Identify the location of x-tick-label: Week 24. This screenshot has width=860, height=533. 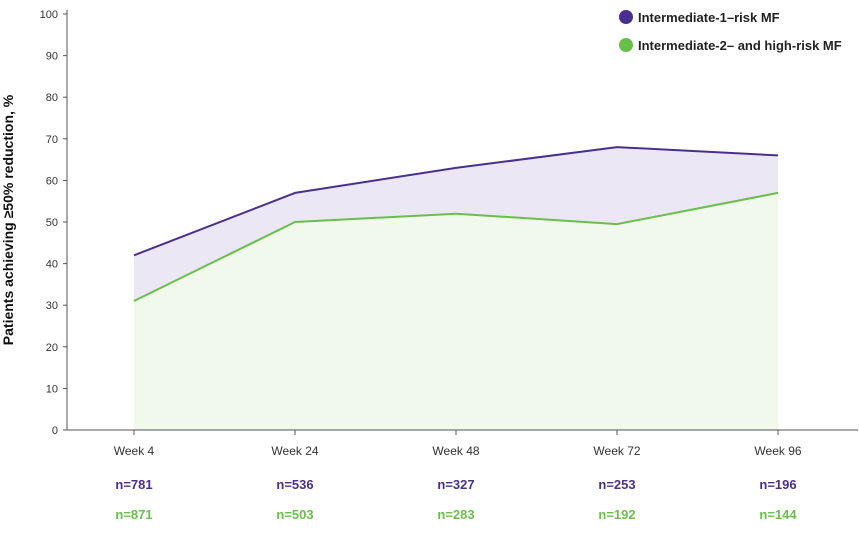
(294, 451).